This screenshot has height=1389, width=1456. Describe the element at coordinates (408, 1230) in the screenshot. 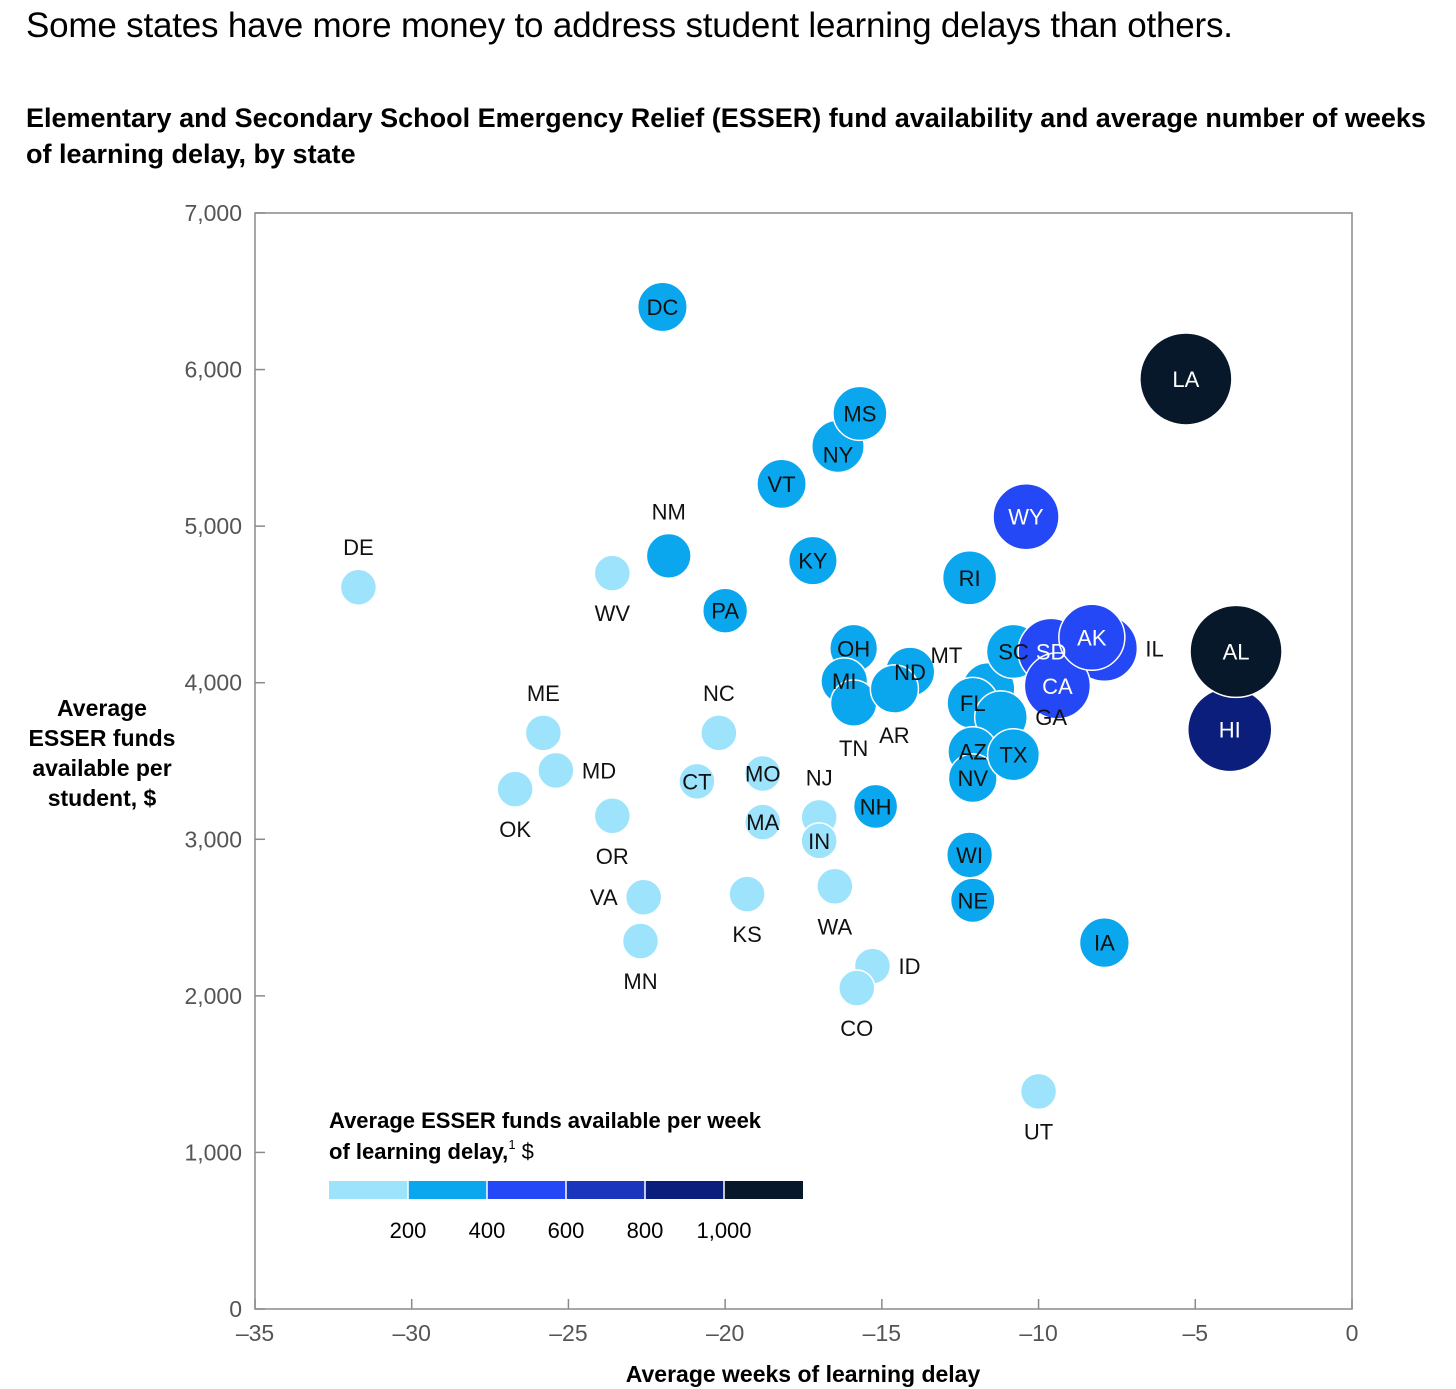

I see `legend-tick-label: 200` at that location.